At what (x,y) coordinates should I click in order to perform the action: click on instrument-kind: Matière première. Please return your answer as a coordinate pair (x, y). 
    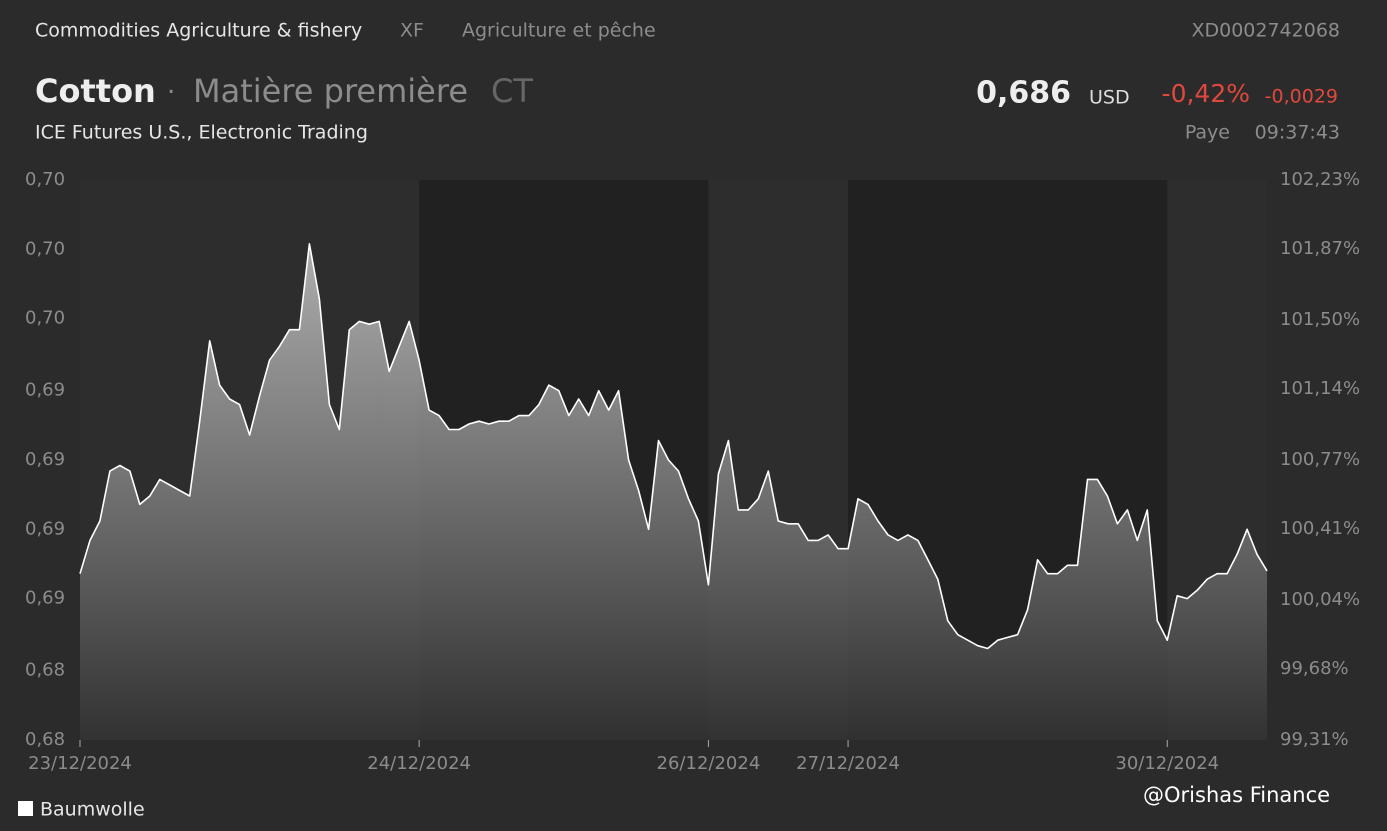
    Looking at the image, I should click on (330, 91).